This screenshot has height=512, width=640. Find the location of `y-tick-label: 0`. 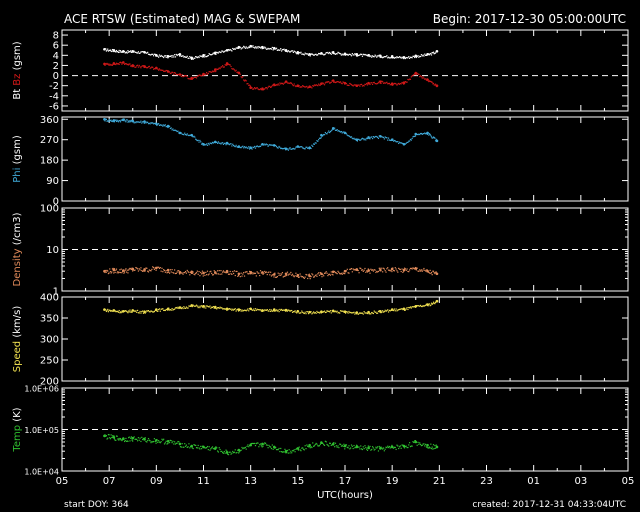

y-tick-label: 0 is located at coordinates (56, 202).